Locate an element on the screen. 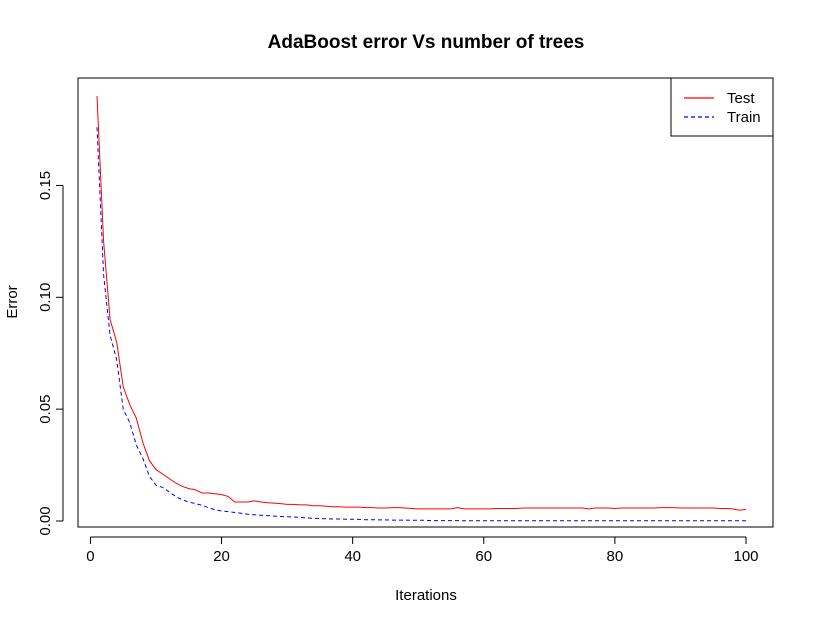 The image size is (813, 625). legend-box is located at coordinates (722, 107).